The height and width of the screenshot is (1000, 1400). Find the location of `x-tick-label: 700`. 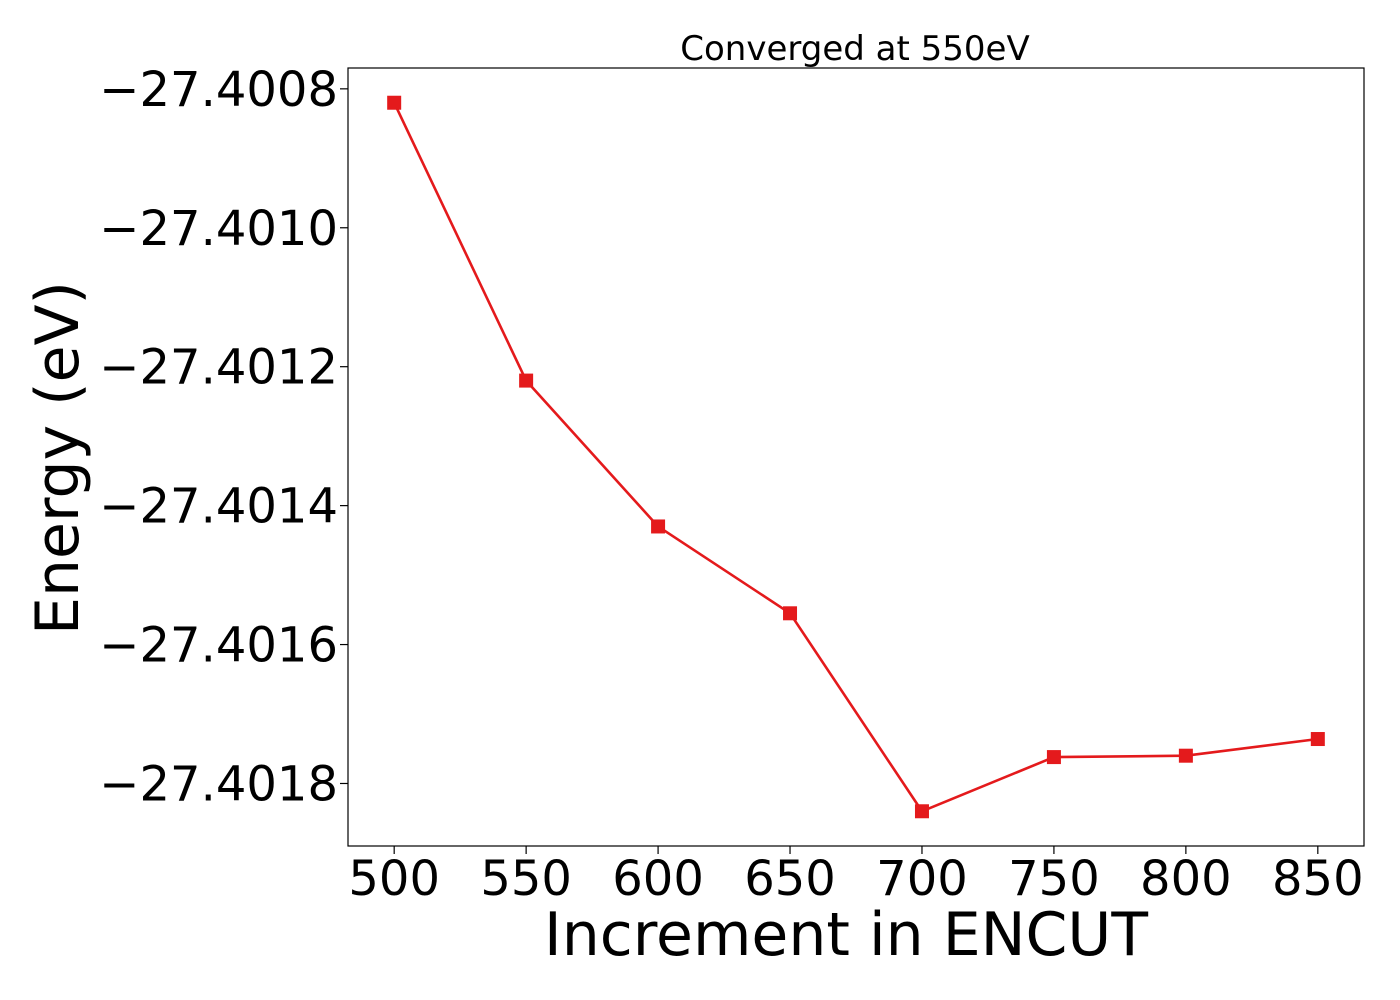

x-tick-label: 700 is located at coordinates (922, 879).